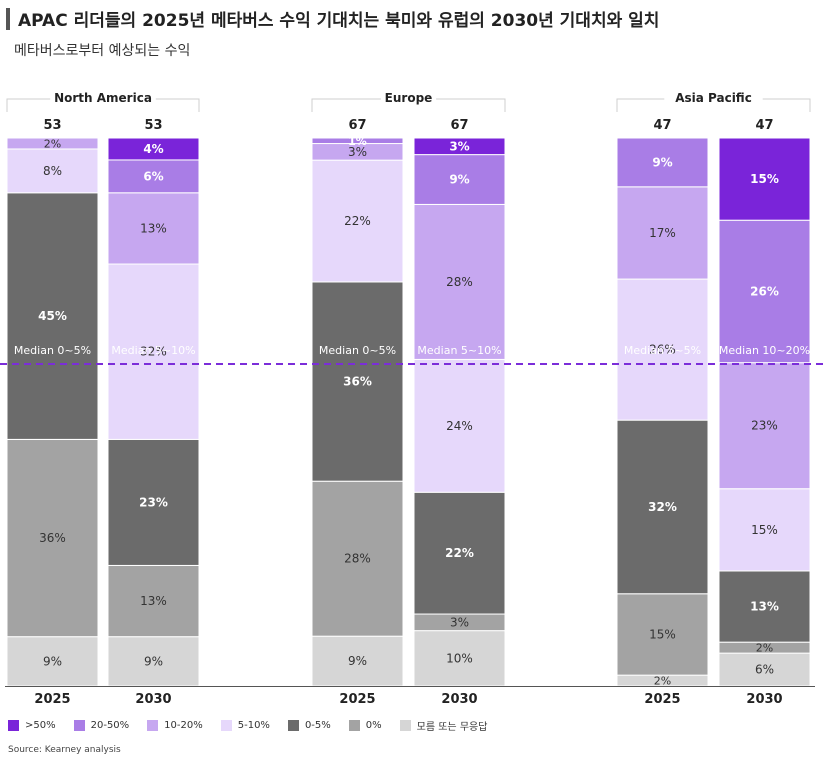 Image resolution: width=827 pixels, height=764 pixels. What do you see at coordinates (110, 725) in the screenshot?
I see `legend-label: 20-50%` at bounding box center [110, 725].